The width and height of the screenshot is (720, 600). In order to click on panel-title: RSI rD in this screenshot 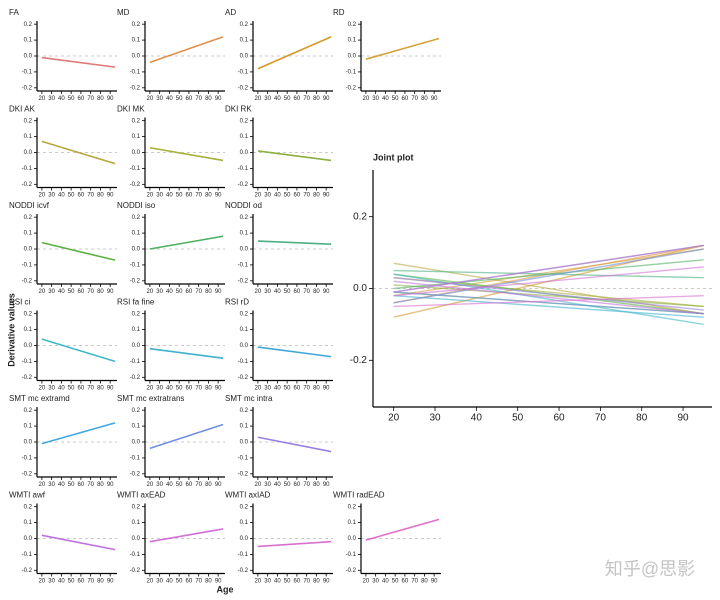, I will do `click(237, 302)`.